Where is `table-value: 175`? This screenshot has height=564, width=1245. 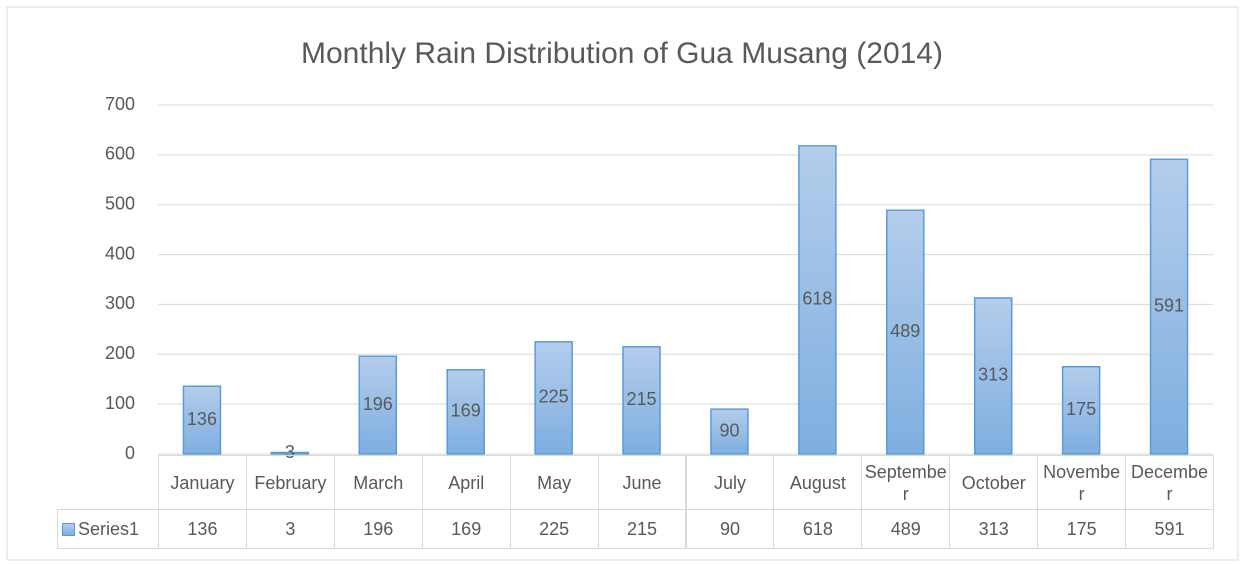 table-value: 175 is located at coordinates (1082, 529).